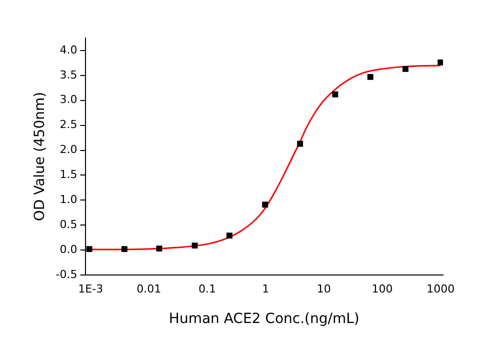 Image resolution: width=501 pixels, height=350 pixels. Describe the element at coordinates (69, 249) in the screenshot. I see `y-tick-label: 0.0` at that location.